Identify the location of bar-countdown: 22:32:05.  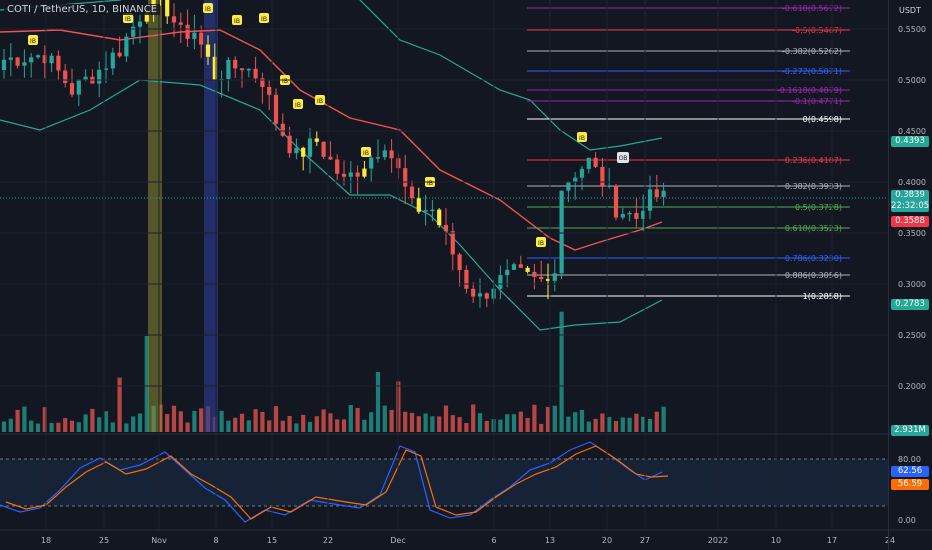
(910, 206).